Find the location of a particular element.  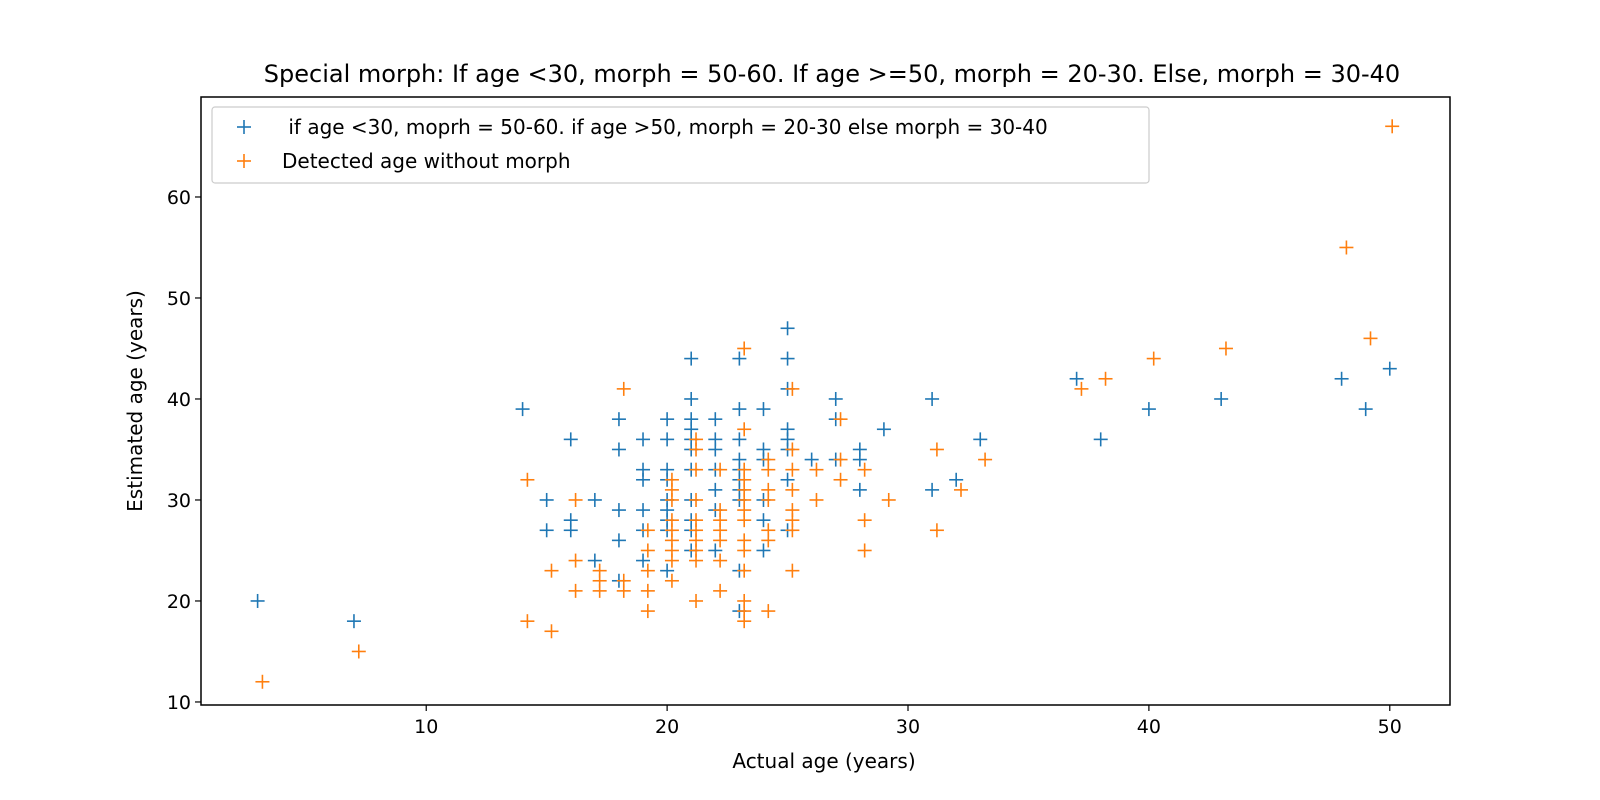

x-tick-label: 30 is located at coordinates (908, 727).